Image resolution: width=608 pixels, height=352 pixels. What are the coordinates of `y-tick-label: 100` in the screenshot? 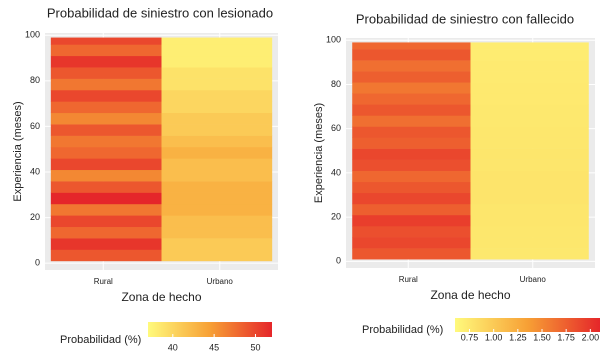 It's located at (333, 40).